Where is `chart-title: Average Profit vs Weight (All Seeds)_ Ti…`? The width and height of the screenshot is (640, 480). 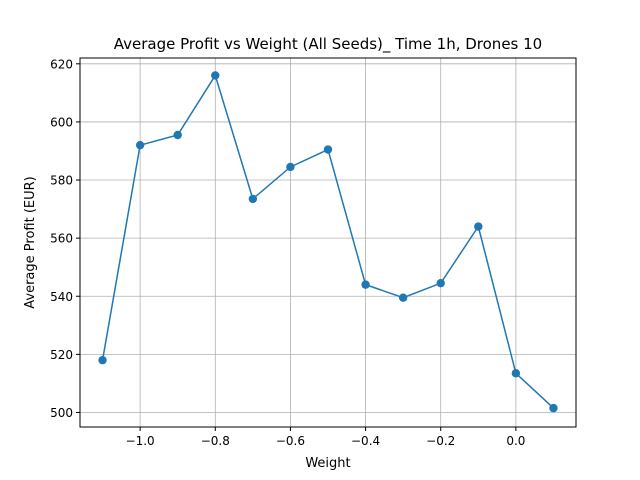
chart-title: Average Profit vs Weight (All Seeds)_ Ti… is located at coordinates (328, 44).